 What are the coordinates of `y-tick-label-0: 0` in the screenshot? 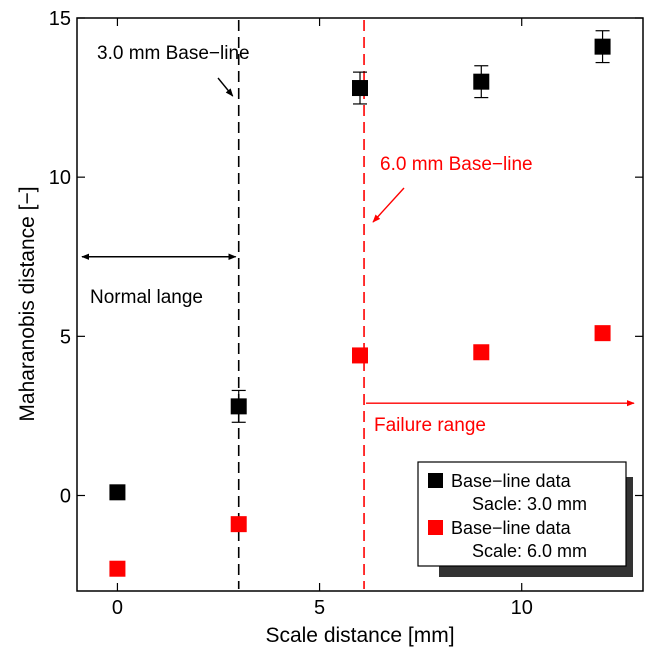 It's located at (65, 497).